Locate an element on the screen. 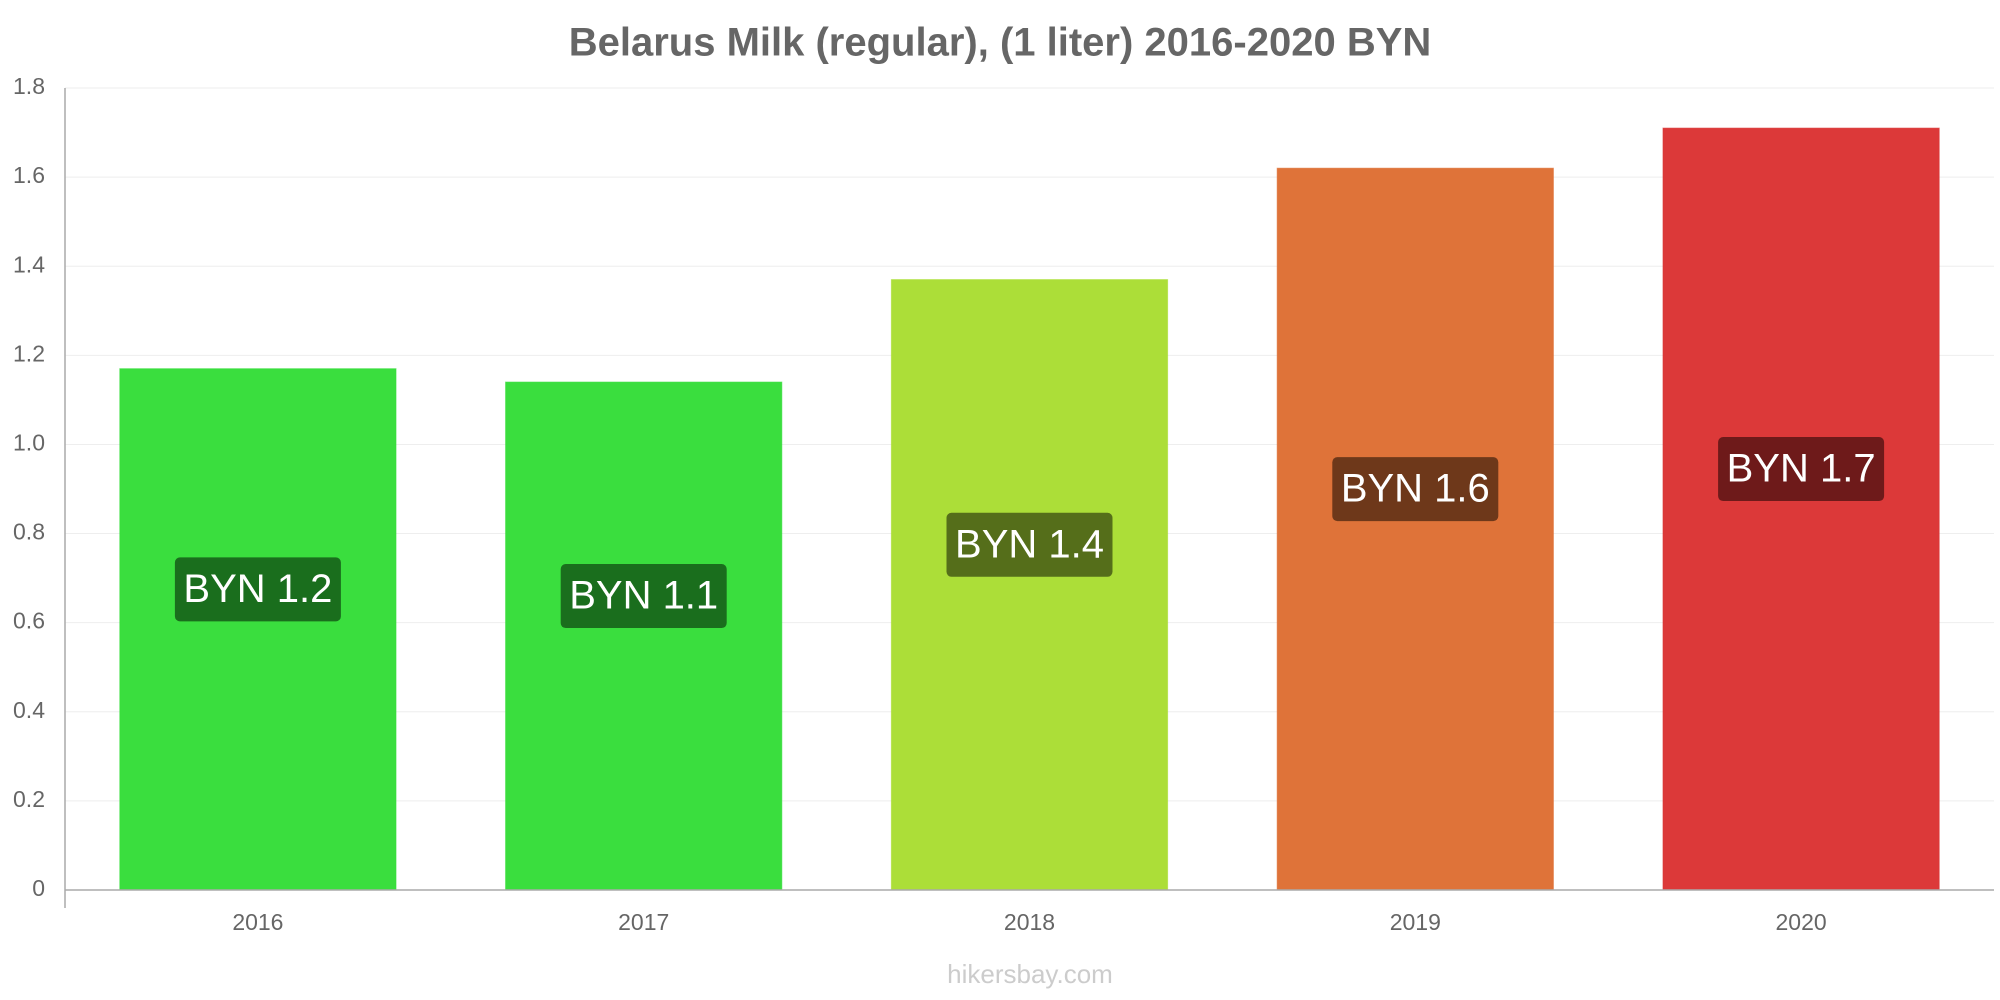  x-tick-label: 2020 is located at coordinates (1801, 922).